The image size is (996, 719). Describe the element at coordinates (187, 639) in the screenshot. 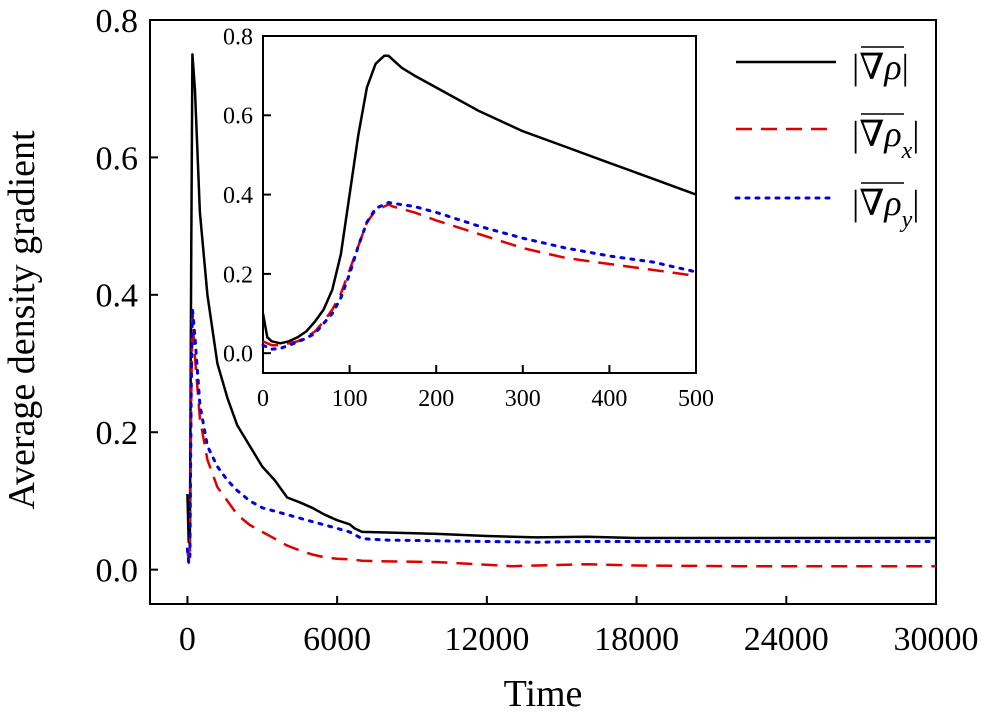

I see `main-x-tick-label: 0` at that location.